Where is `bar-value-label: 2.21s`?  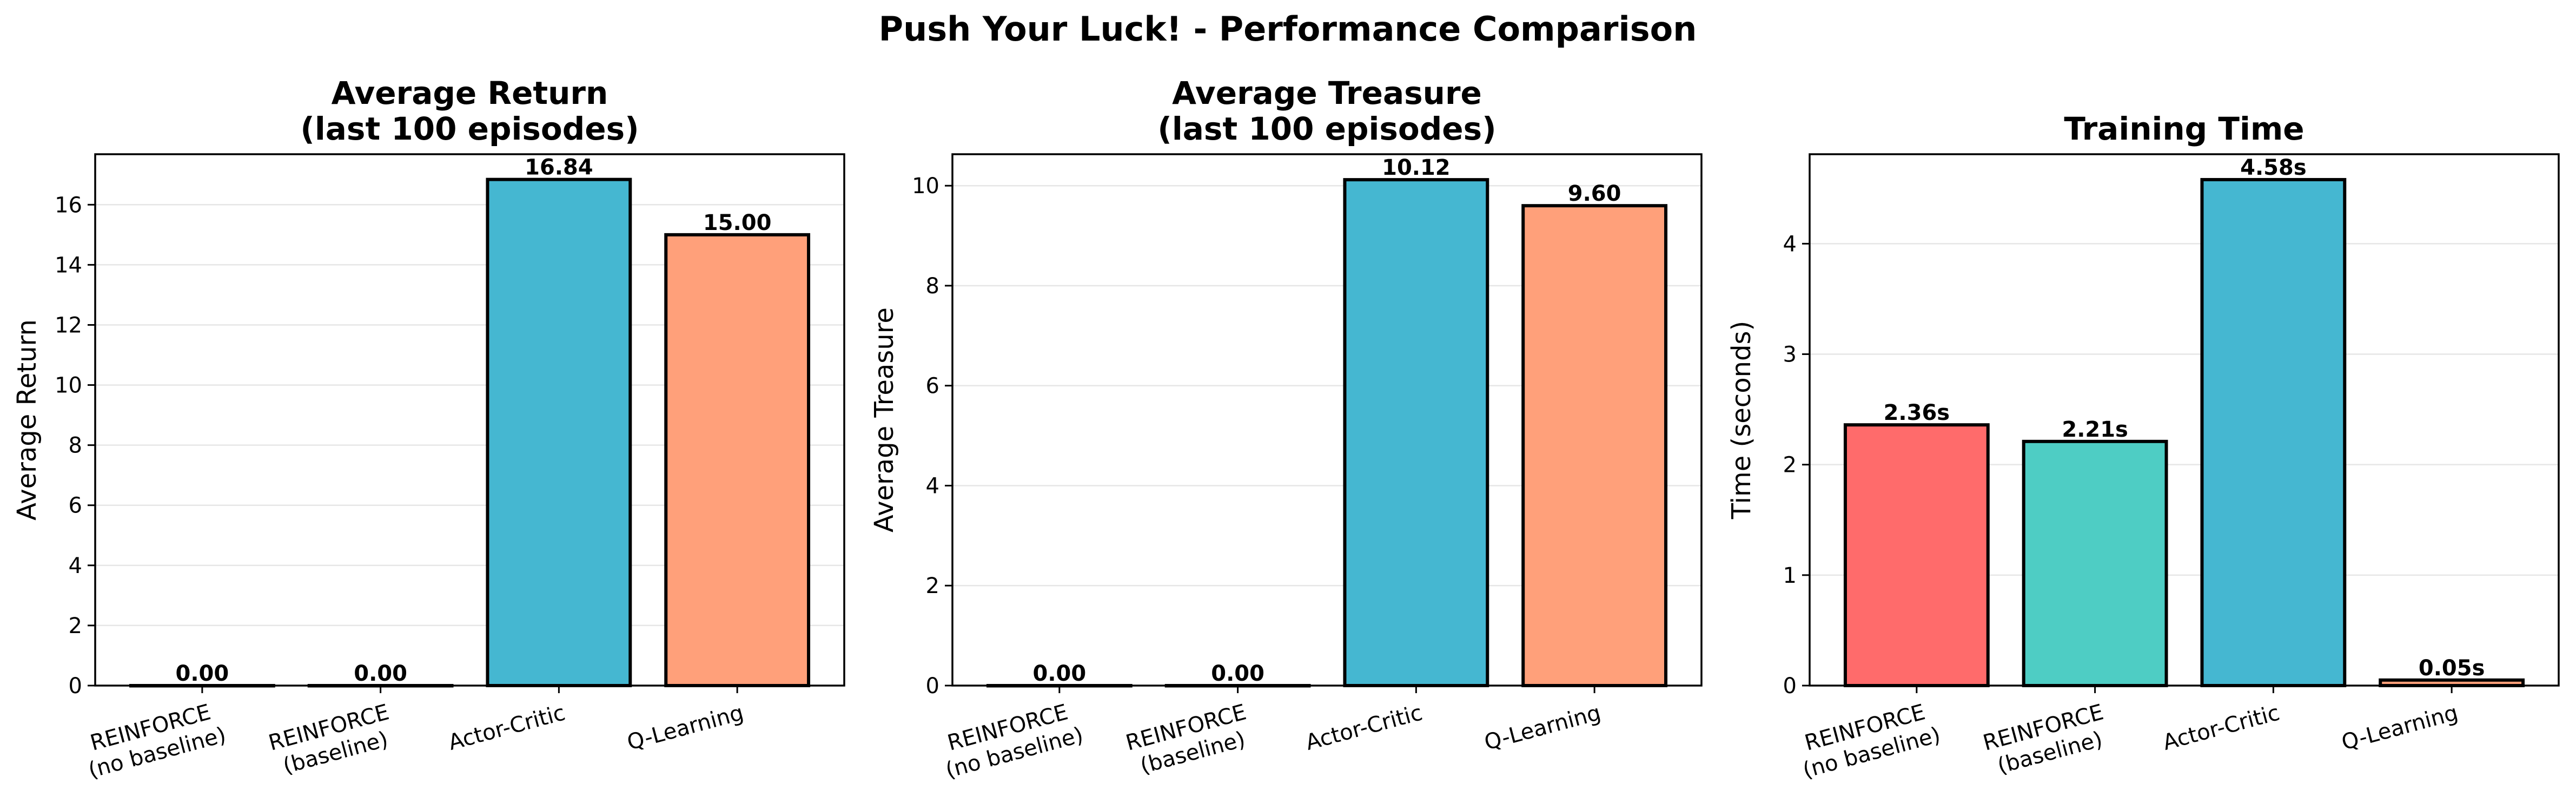
bar-value-label: 2.21s is located at coordinates (2095, 429).